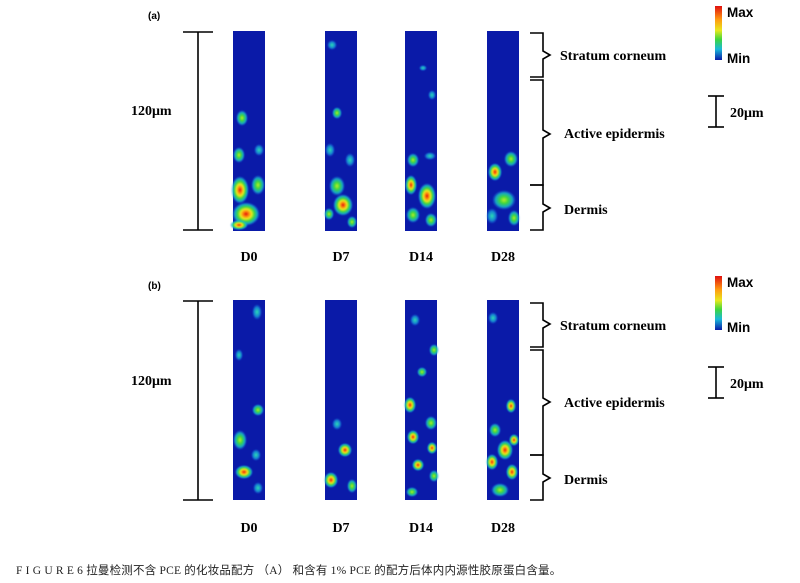 The image size is (800, 583). I want to click on panel-label: (b), so click(154, 286).